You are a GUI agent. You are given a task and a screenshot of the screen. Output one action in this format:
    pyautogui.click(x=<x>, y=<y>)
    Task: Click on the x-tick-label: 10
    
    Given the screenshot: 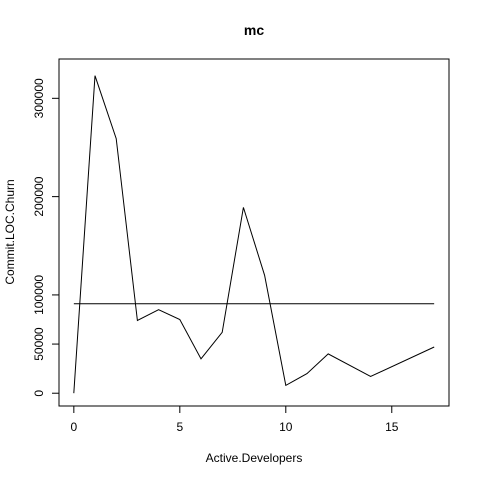 What is the action you would take?
    pyautogui.click(x=286, y=427)
    